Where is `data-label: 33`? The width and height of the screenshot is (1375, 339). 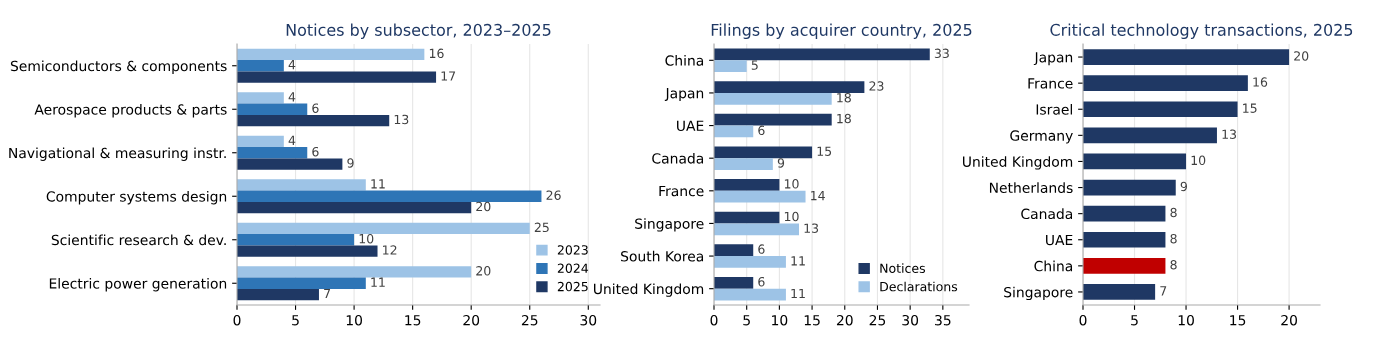
data-label: 33 is located at coordinates (941, 53).